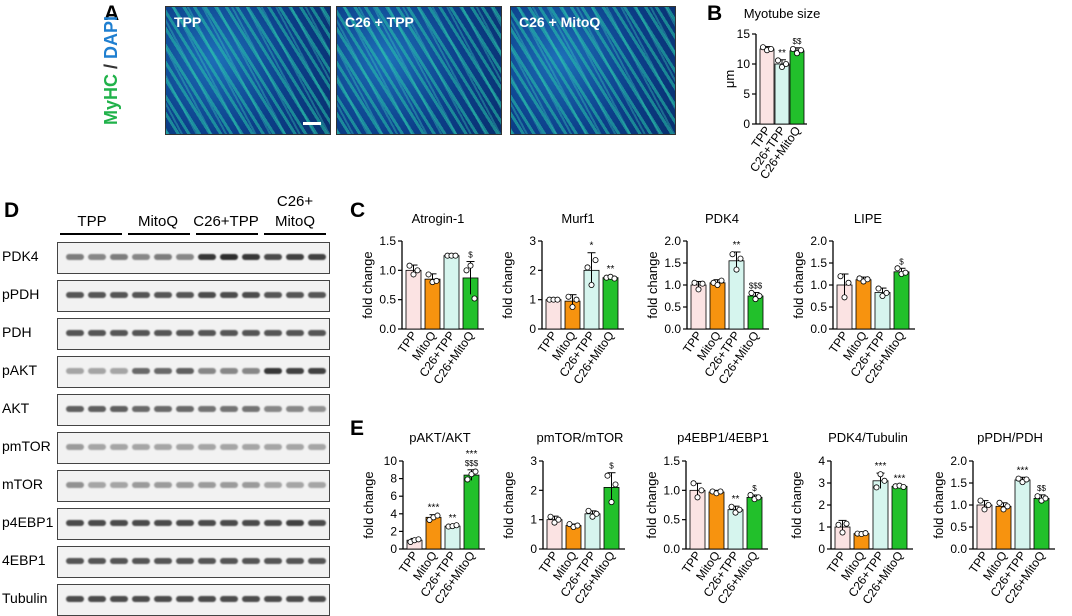 This screenshot has height=616, width=1072. What do you see at coordinates (312, 123) in the screenshot?
I see `scale-bar` at bounding box center [312, 123].